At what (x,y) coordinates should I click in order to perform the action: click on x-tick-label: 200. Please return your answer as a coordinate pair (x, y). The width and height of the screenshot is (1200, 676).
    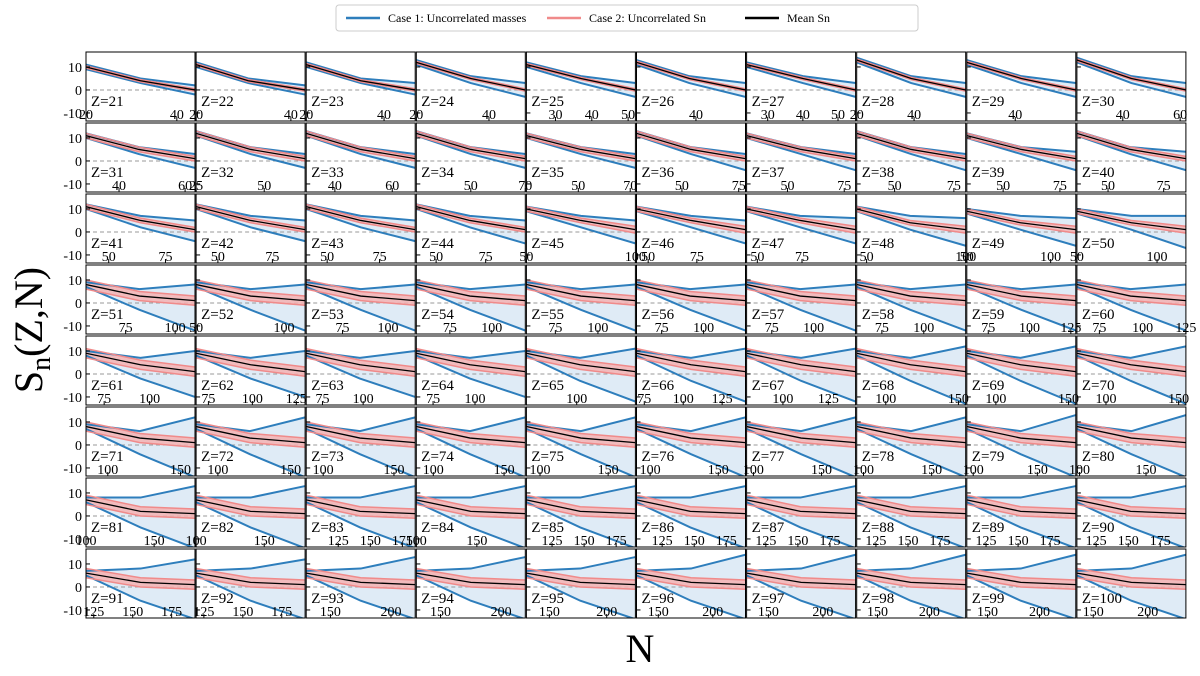
    Looking at the image, I should click on (929, 612).